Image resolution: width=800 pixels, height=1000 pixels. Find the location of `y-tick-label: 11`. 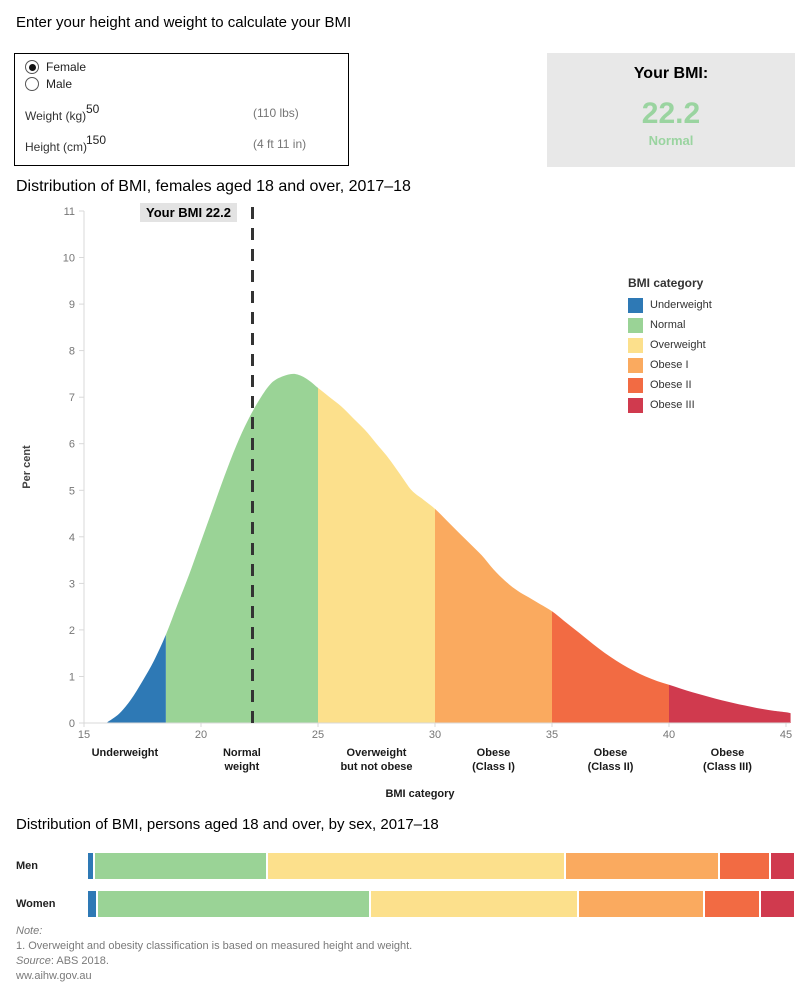

y-tick-label: 11 is located at coordinates (69, 212).